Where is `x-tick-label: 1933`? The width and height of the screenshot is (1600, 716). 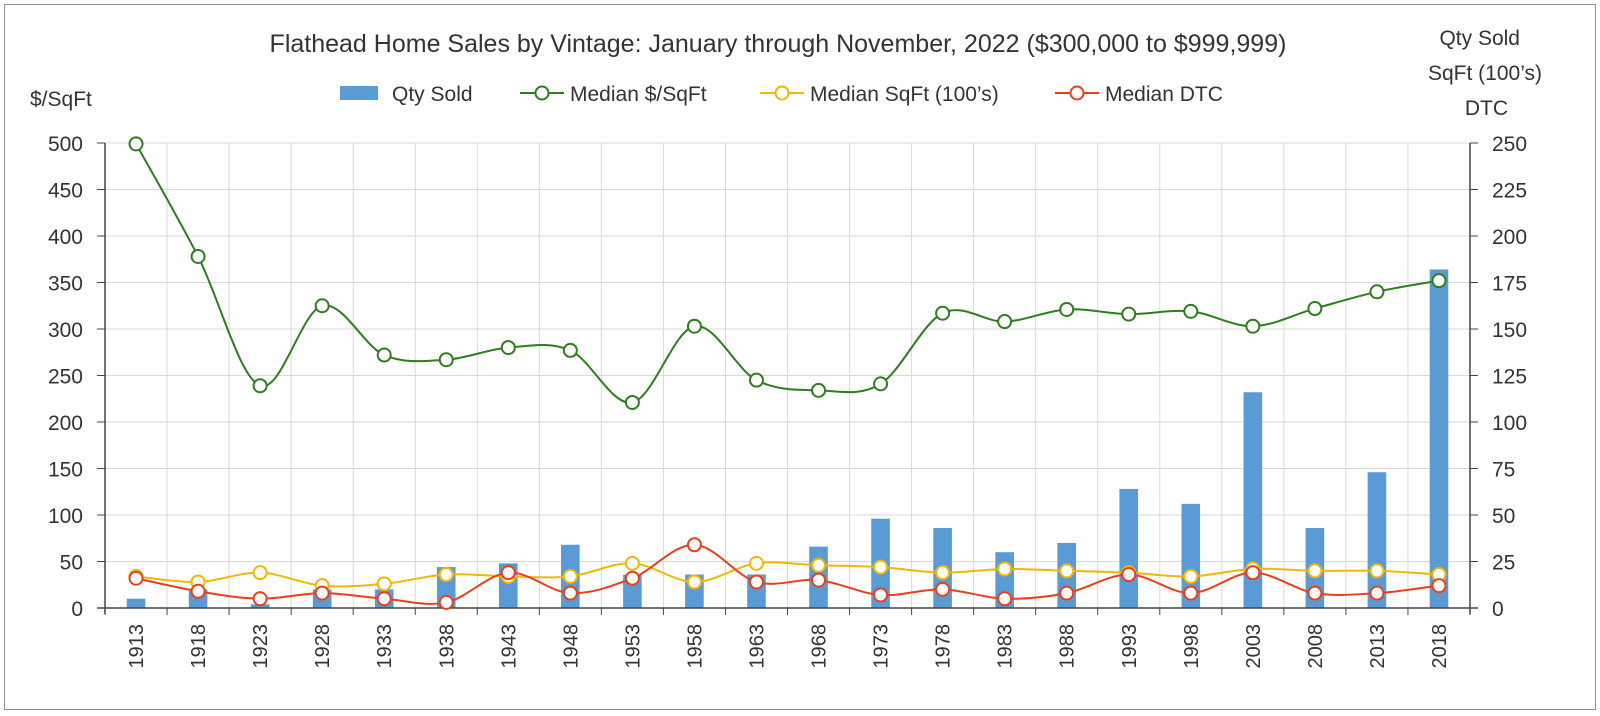
x-tick-label: 1933 is located at coordinates (385, 646).